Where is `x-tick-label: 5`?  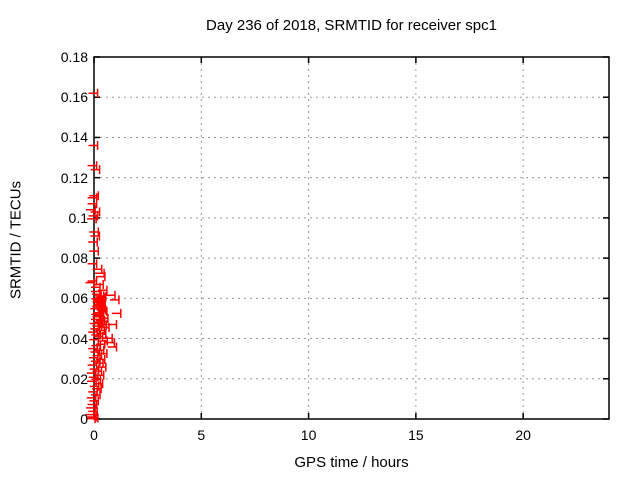 x-tick-label: 5 is located at coordinates (201, 435).